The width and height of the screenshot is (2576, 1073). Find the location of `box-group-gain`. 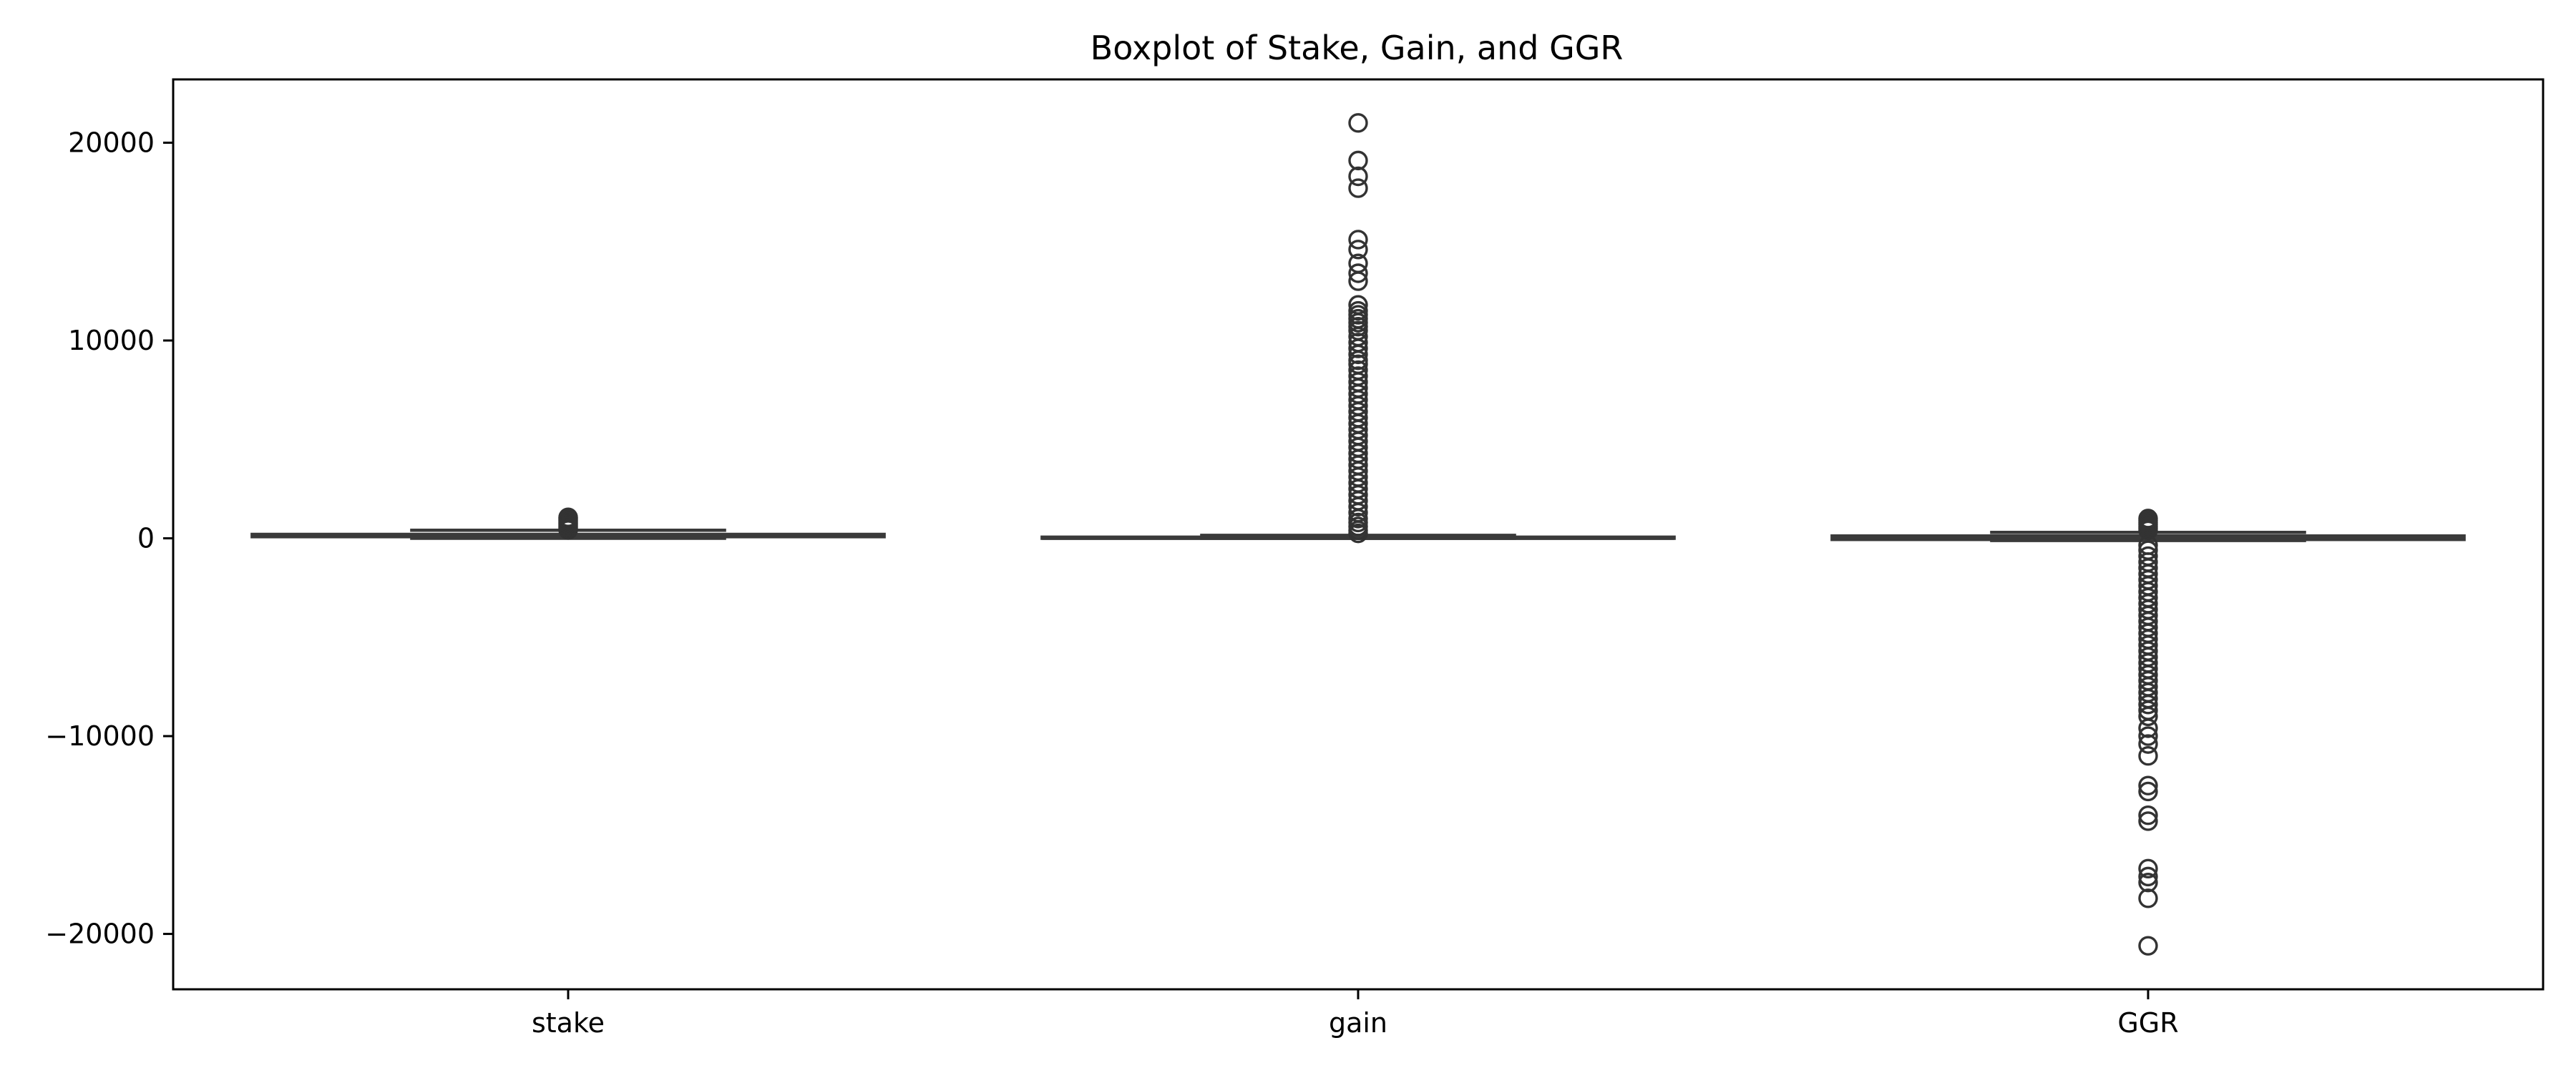

box-group-gain is located at coordinates (1358, 328).